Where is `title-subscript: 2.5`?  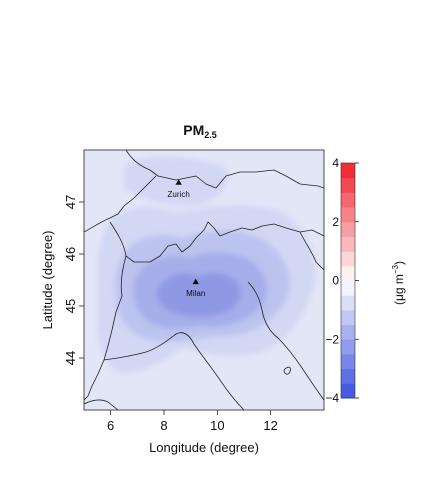 title-subscript: 2.5 is located at coordinates (210, 135).